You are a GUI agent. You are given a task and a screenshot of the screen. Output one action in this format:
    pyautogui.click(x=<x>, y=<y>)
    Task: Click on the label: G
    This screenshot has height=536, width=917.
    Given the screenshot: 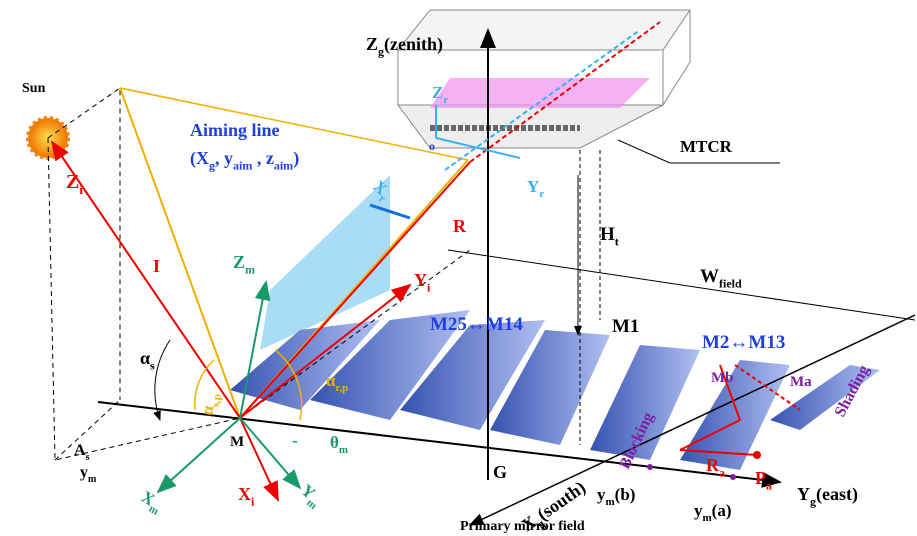 What is the action you would take?
    pyautogui.click(x=500, y=472)
    